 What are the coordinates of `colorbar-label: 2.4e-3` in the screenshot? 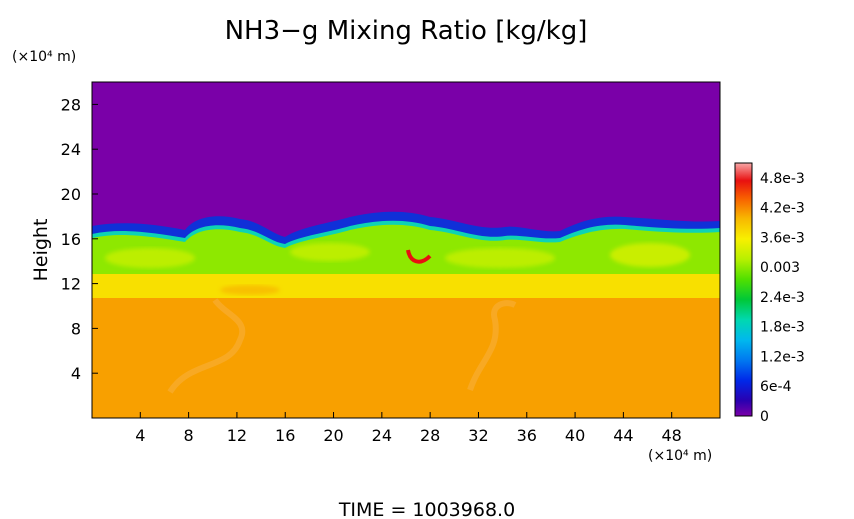 It's located at (782, 298).